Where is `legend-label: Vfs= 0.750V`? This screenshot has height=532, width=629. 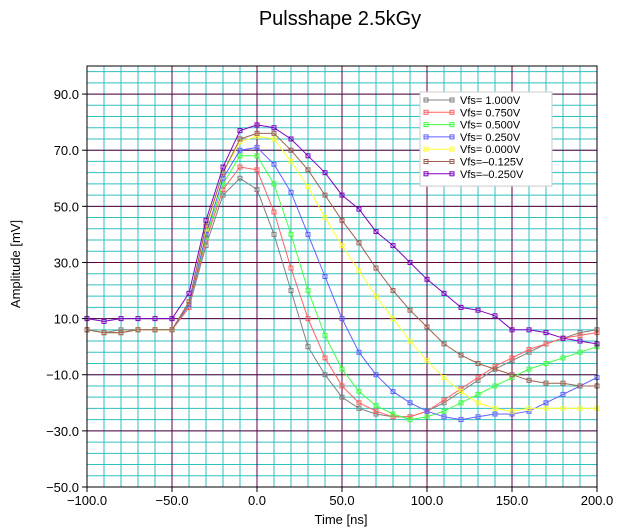 legend-label: Vfs= 0.750V is located at coordinates (490, 113).